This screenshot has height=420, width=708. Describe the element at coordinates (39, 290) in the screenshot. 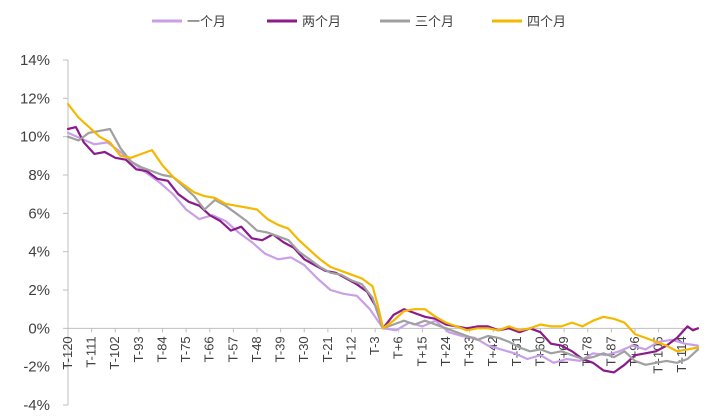

I see `y-tick-label: 2%` at that location.